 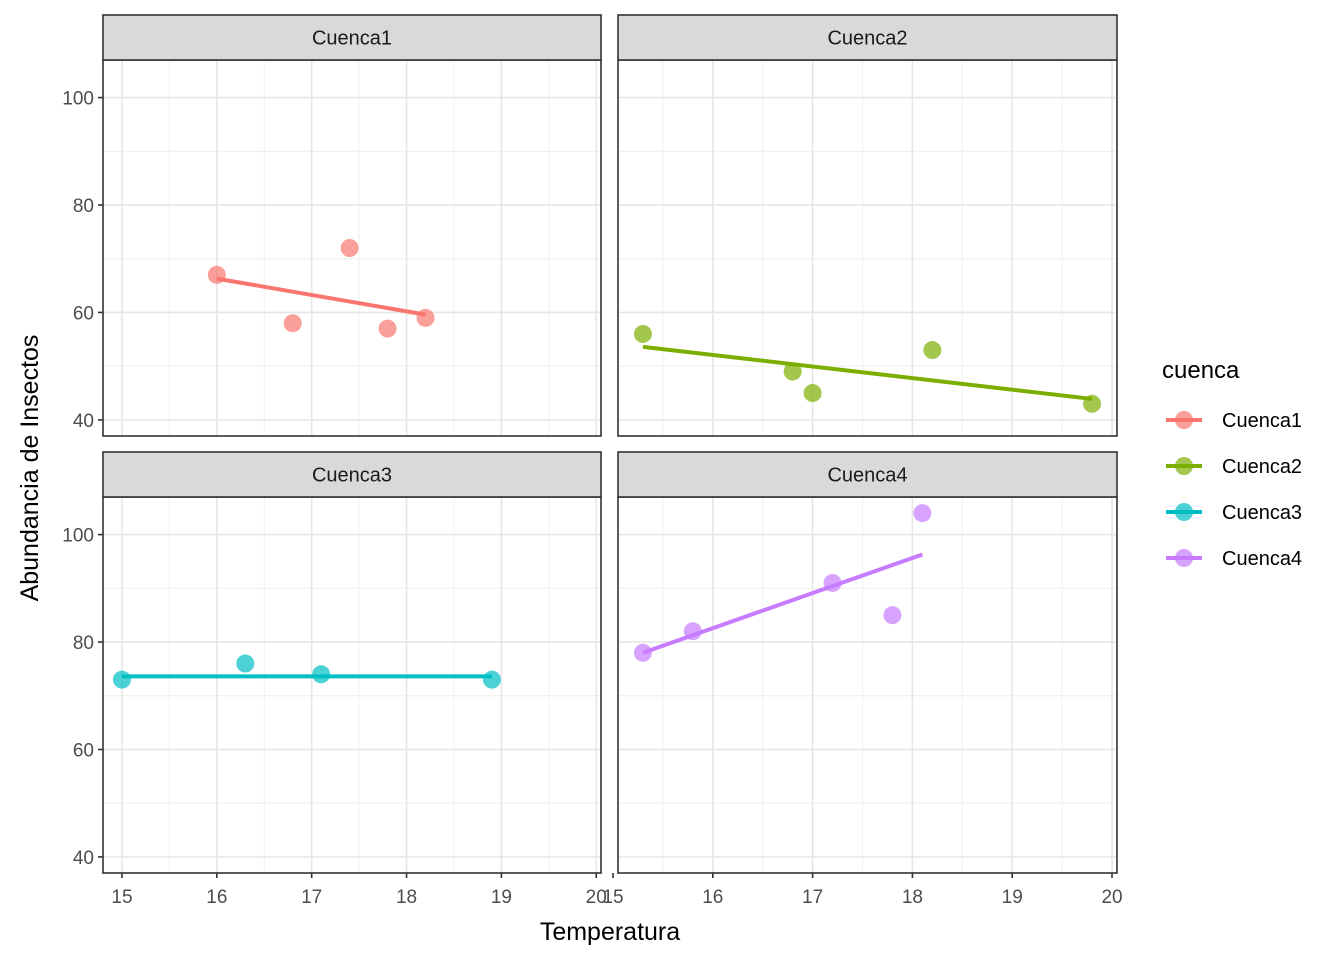 I want to click on legend-item-cuenca4: Cuenca4, so click(x=1234, y=559).